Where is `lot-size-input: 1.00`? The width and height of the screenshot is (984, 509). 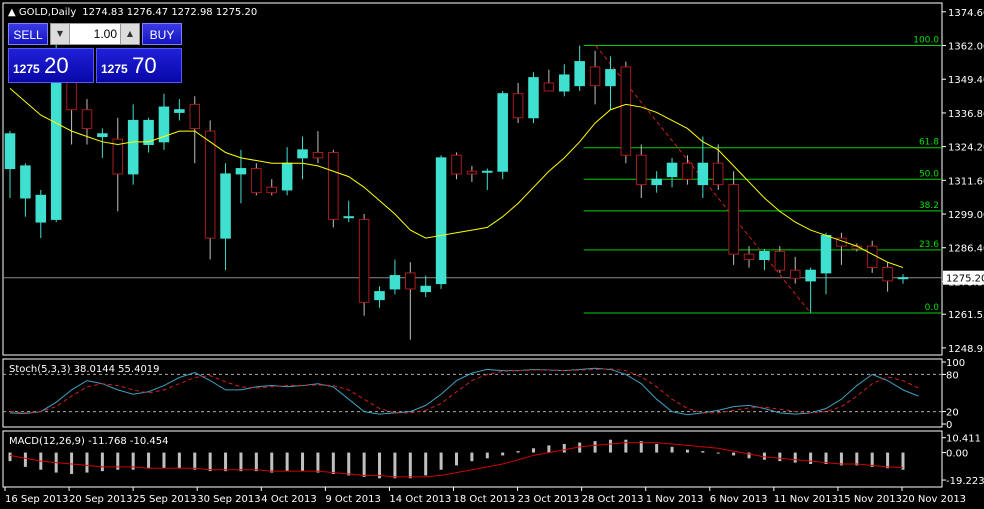 lot-size-input: 1.00 is located at coordinates (105, 34).